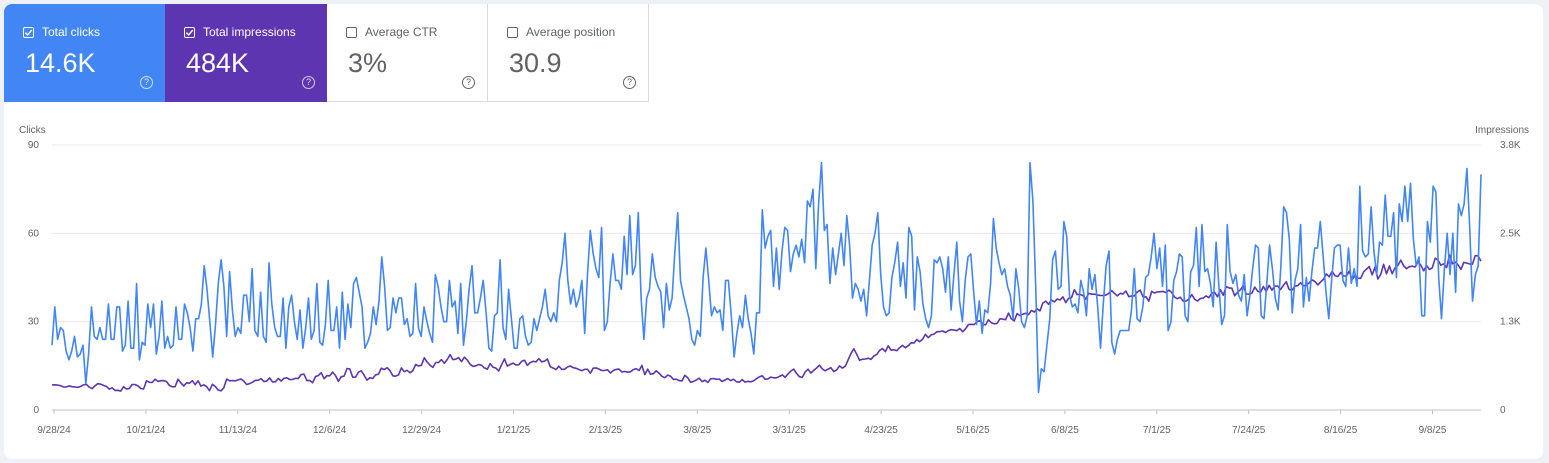 This screenshot has height=463, width=1549. I want to click on x-tick-label: 3/8/25, so click(697, 430).